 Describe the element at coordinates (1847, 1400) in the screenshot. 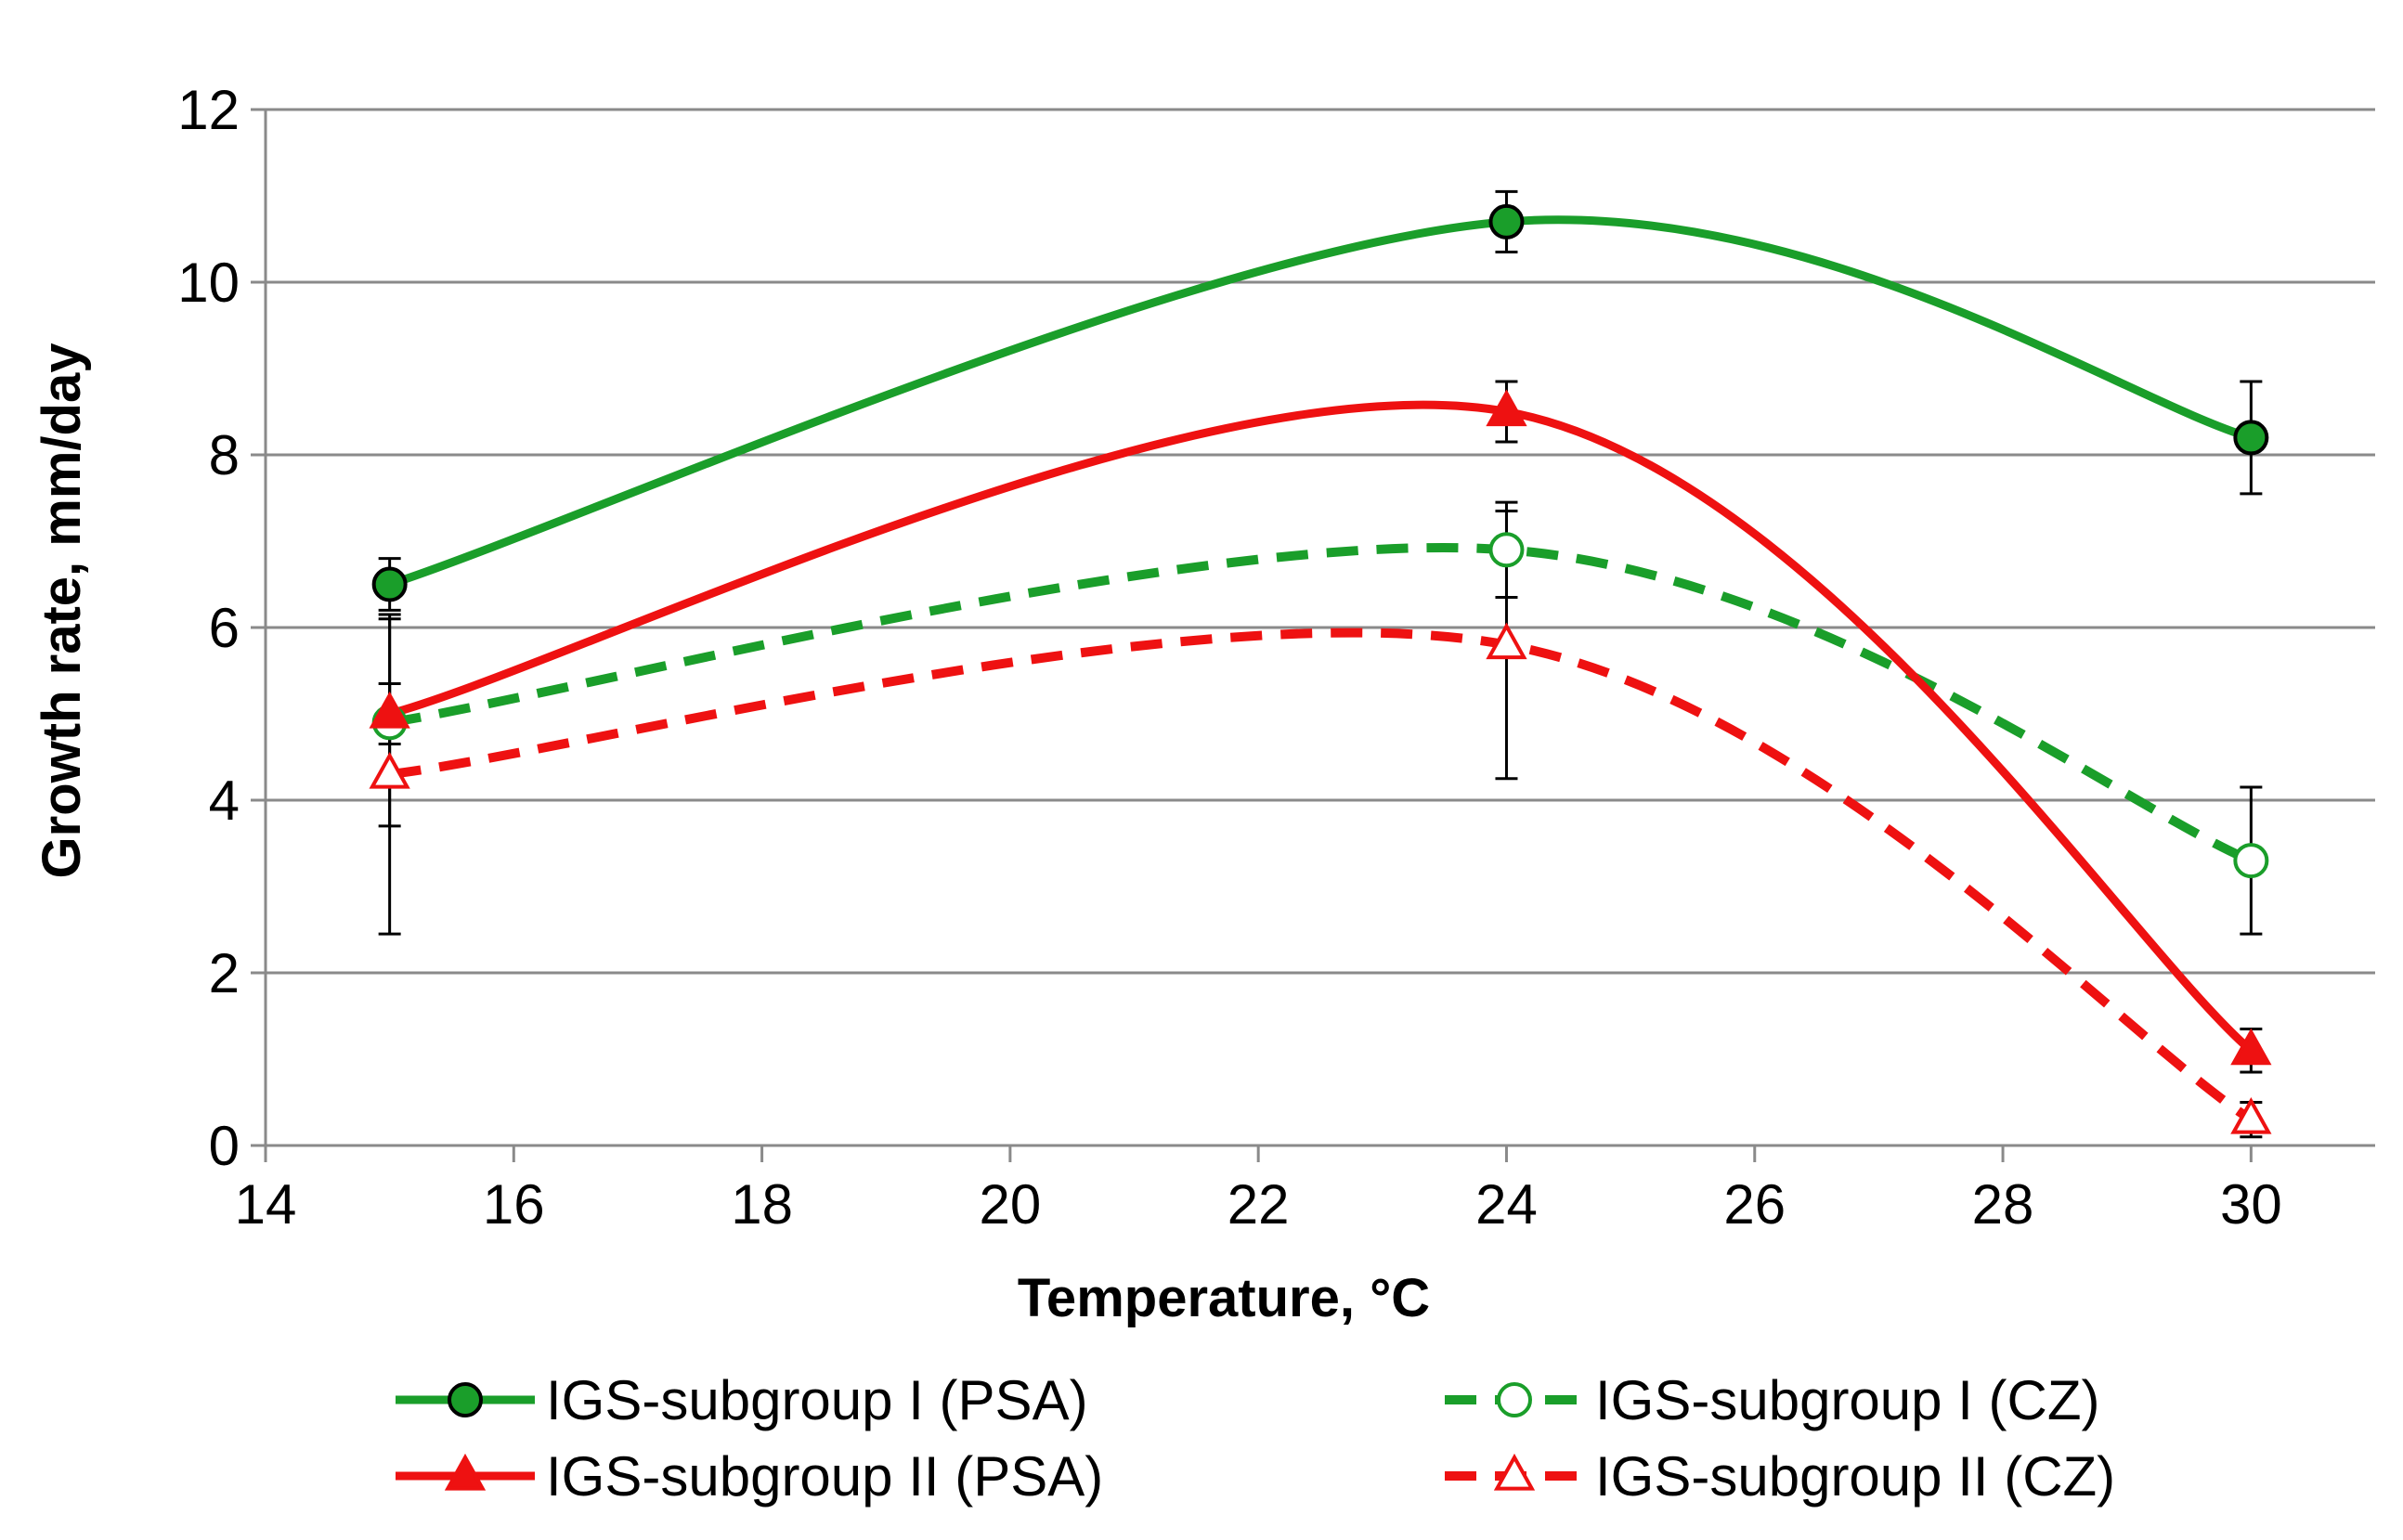

I see `legend-label-1: IGS-subgroup I (CZ)` at that location.